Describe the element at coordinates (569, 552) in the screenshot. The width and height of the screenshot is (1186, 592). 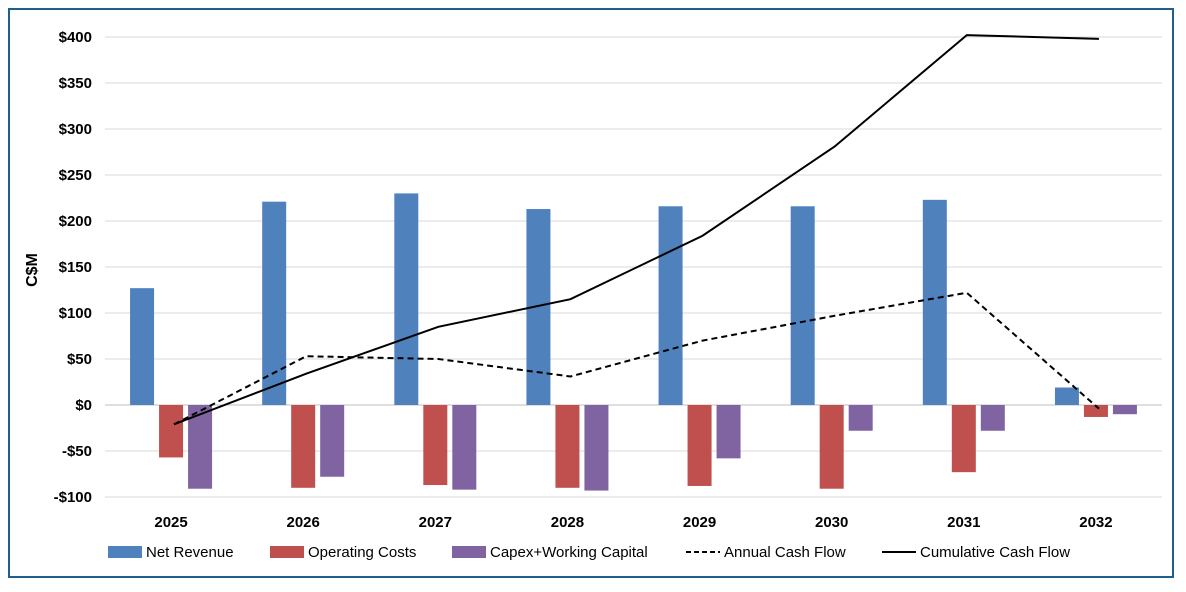
I see `legend-label: Capex+Working Capital` at that location.